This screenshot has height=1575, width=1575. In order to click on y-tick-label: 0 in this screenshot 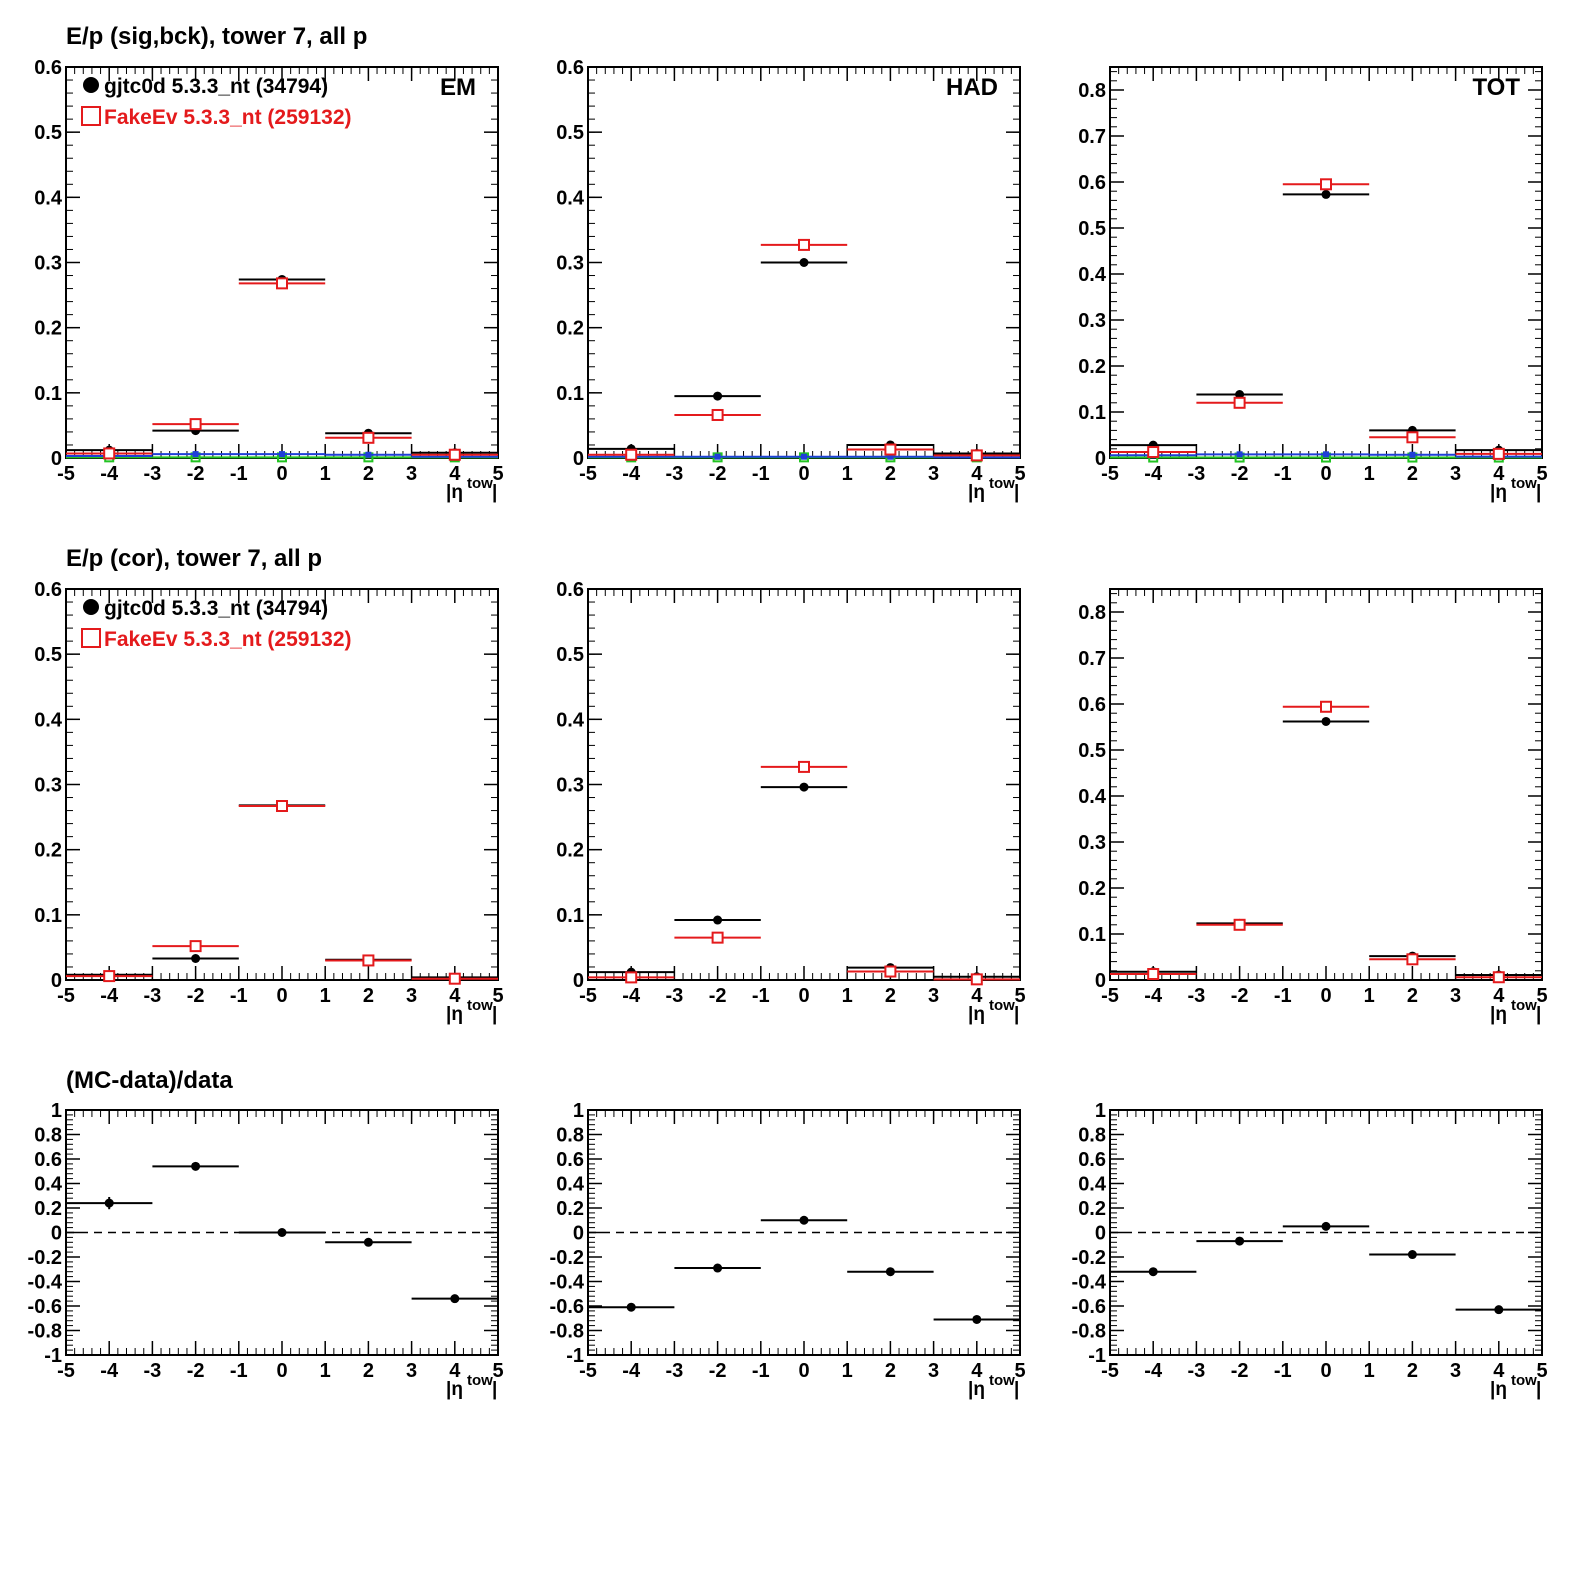, I will do `click(578, 1234)`.